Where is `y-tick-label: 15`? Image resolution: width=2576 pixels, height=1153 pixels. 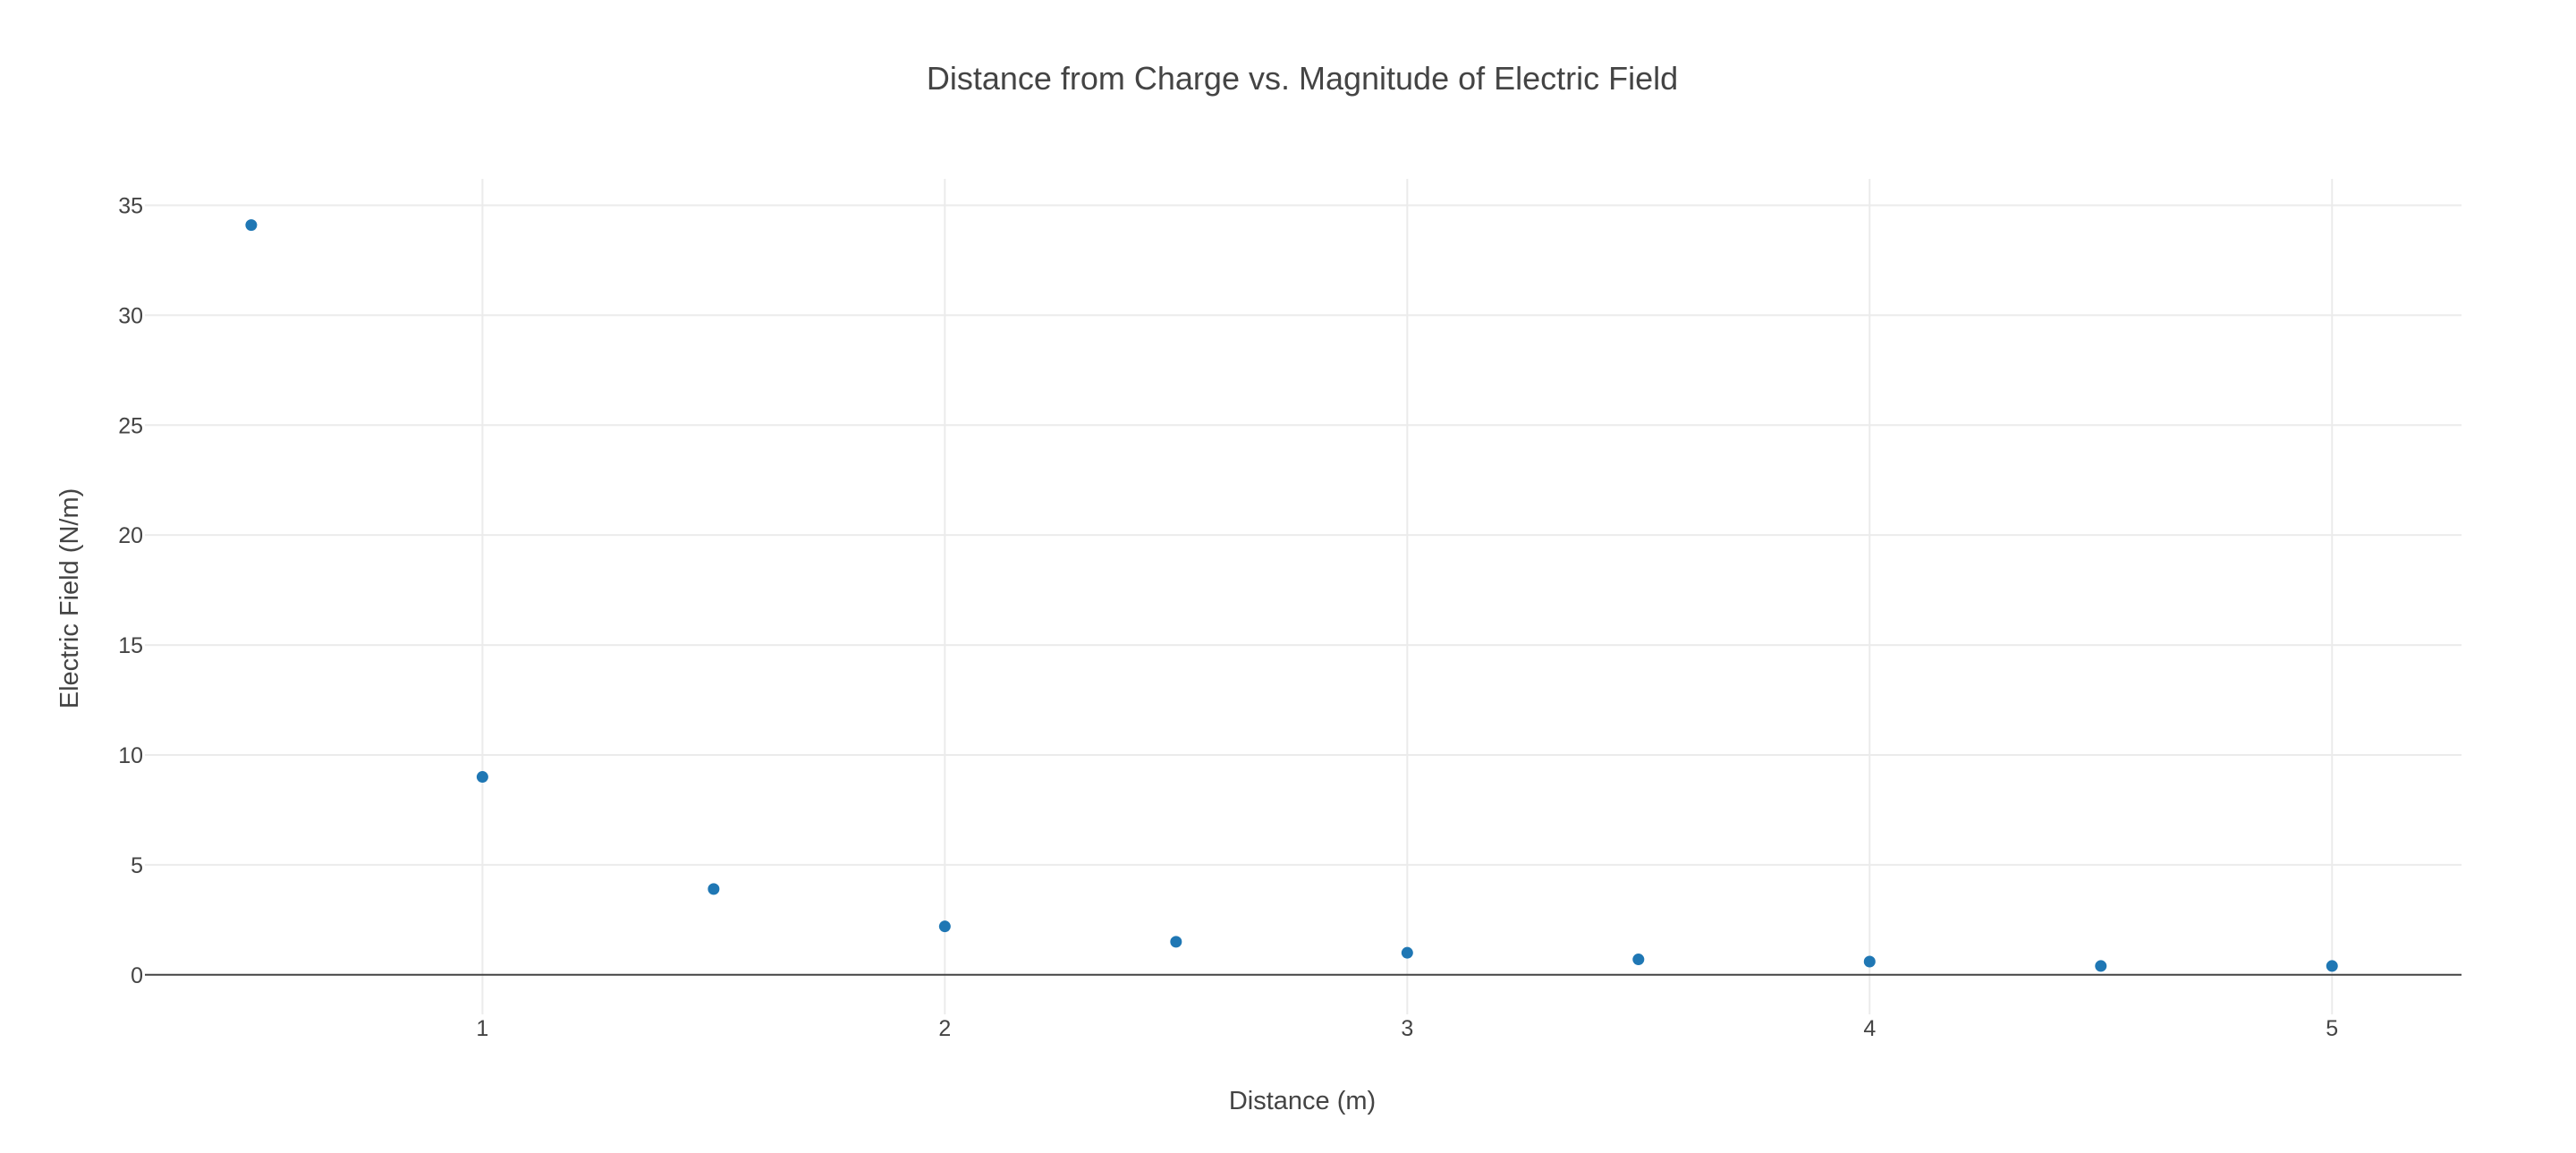 y-tick-label: 15 is located at coordinates (130, 645).